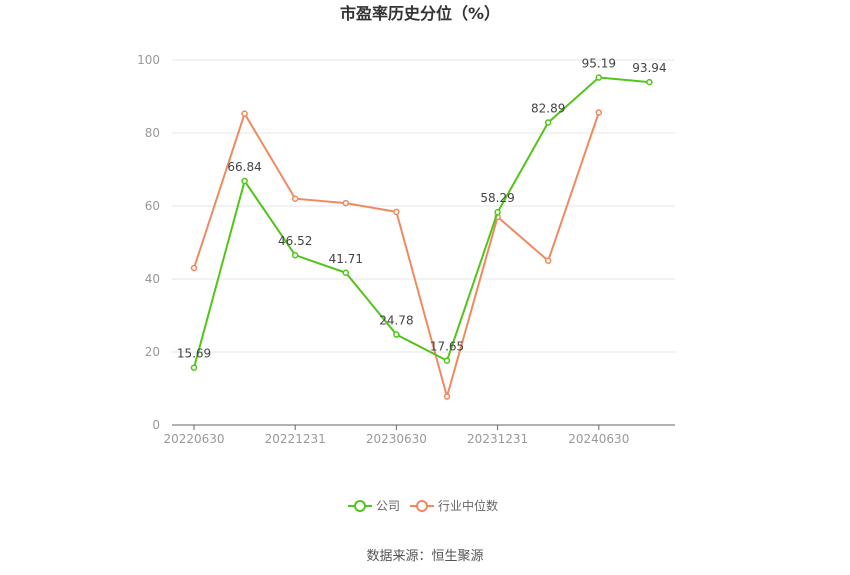 The height and width of the screenshot is (575, 850). I want to click on data-label: 95.19, so click(599, 64).